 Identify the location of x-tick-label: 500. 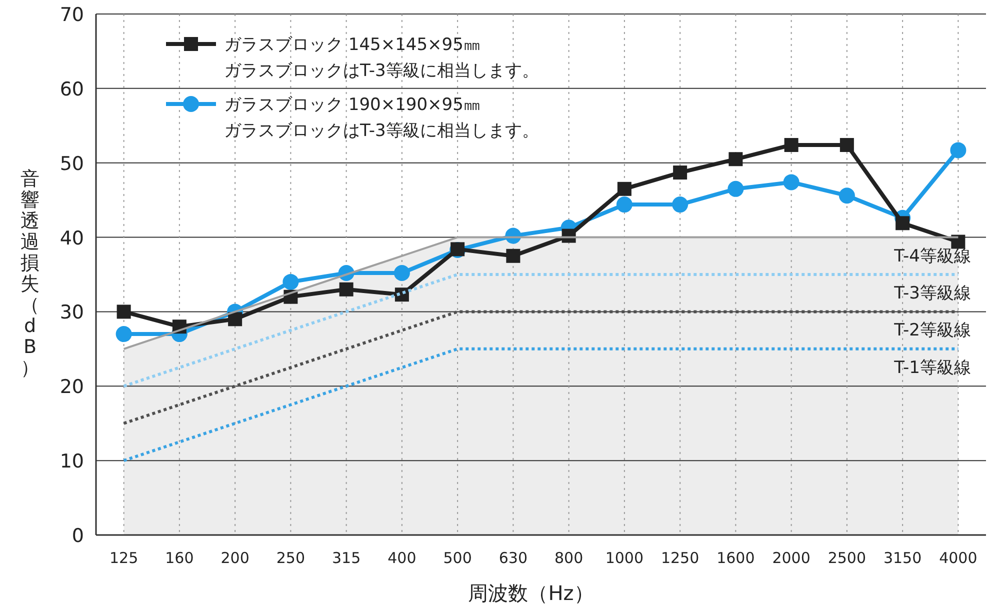
(457, 558).